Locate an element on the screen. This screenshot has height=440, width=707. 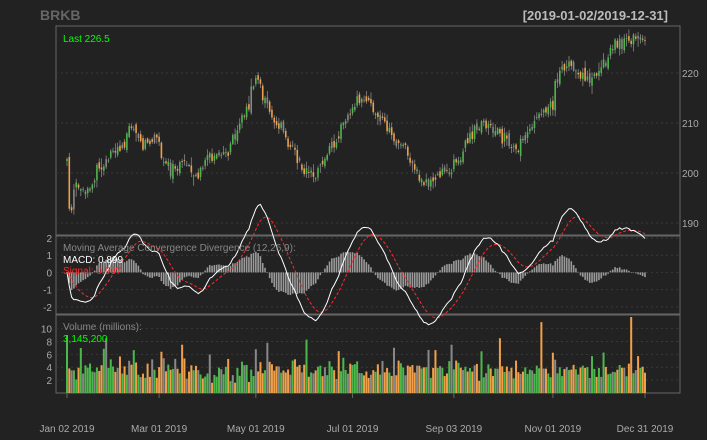
last-price-label: Last 226.5 is located at coordinates (86, 39).